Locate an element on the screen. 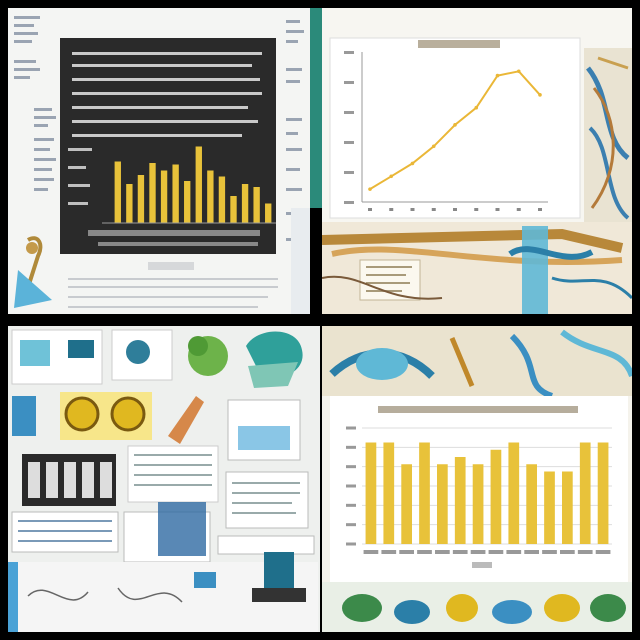 The image size is (640, 640). chart-board is located at coordinates (168, 146).